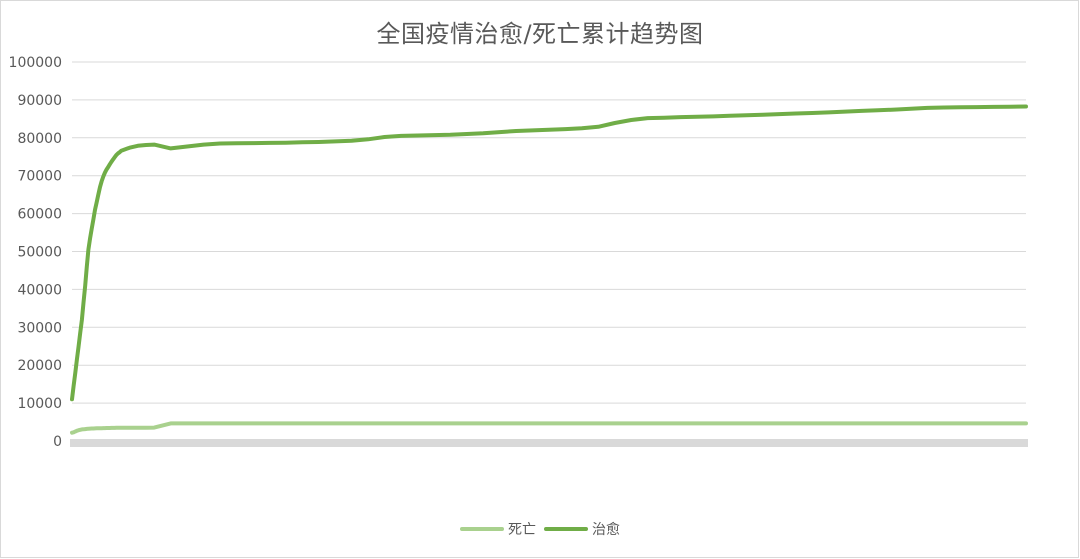  Describe the element at coordinates (39, 101) in the screenshot. I see `y-tick-label: 90000` at that location.